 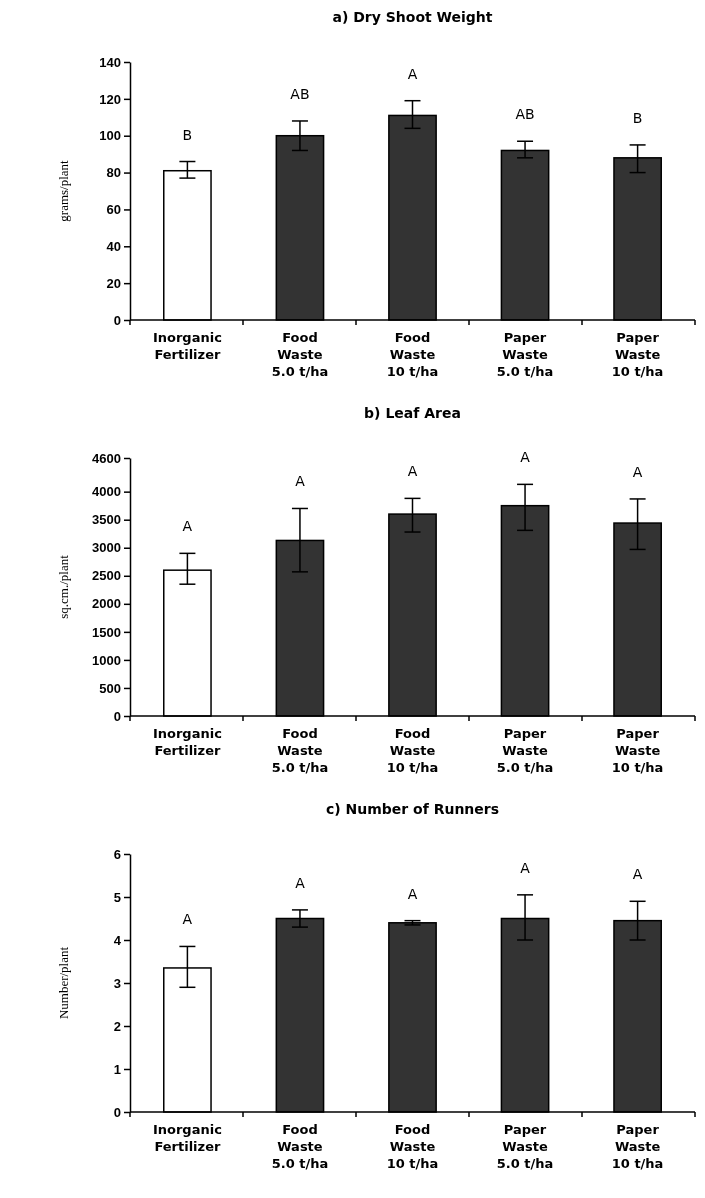 What do you see at coordinates (106, 660) in the screenshot?
I see `y-tick-label: 1000` at bounding box center [106, 660].